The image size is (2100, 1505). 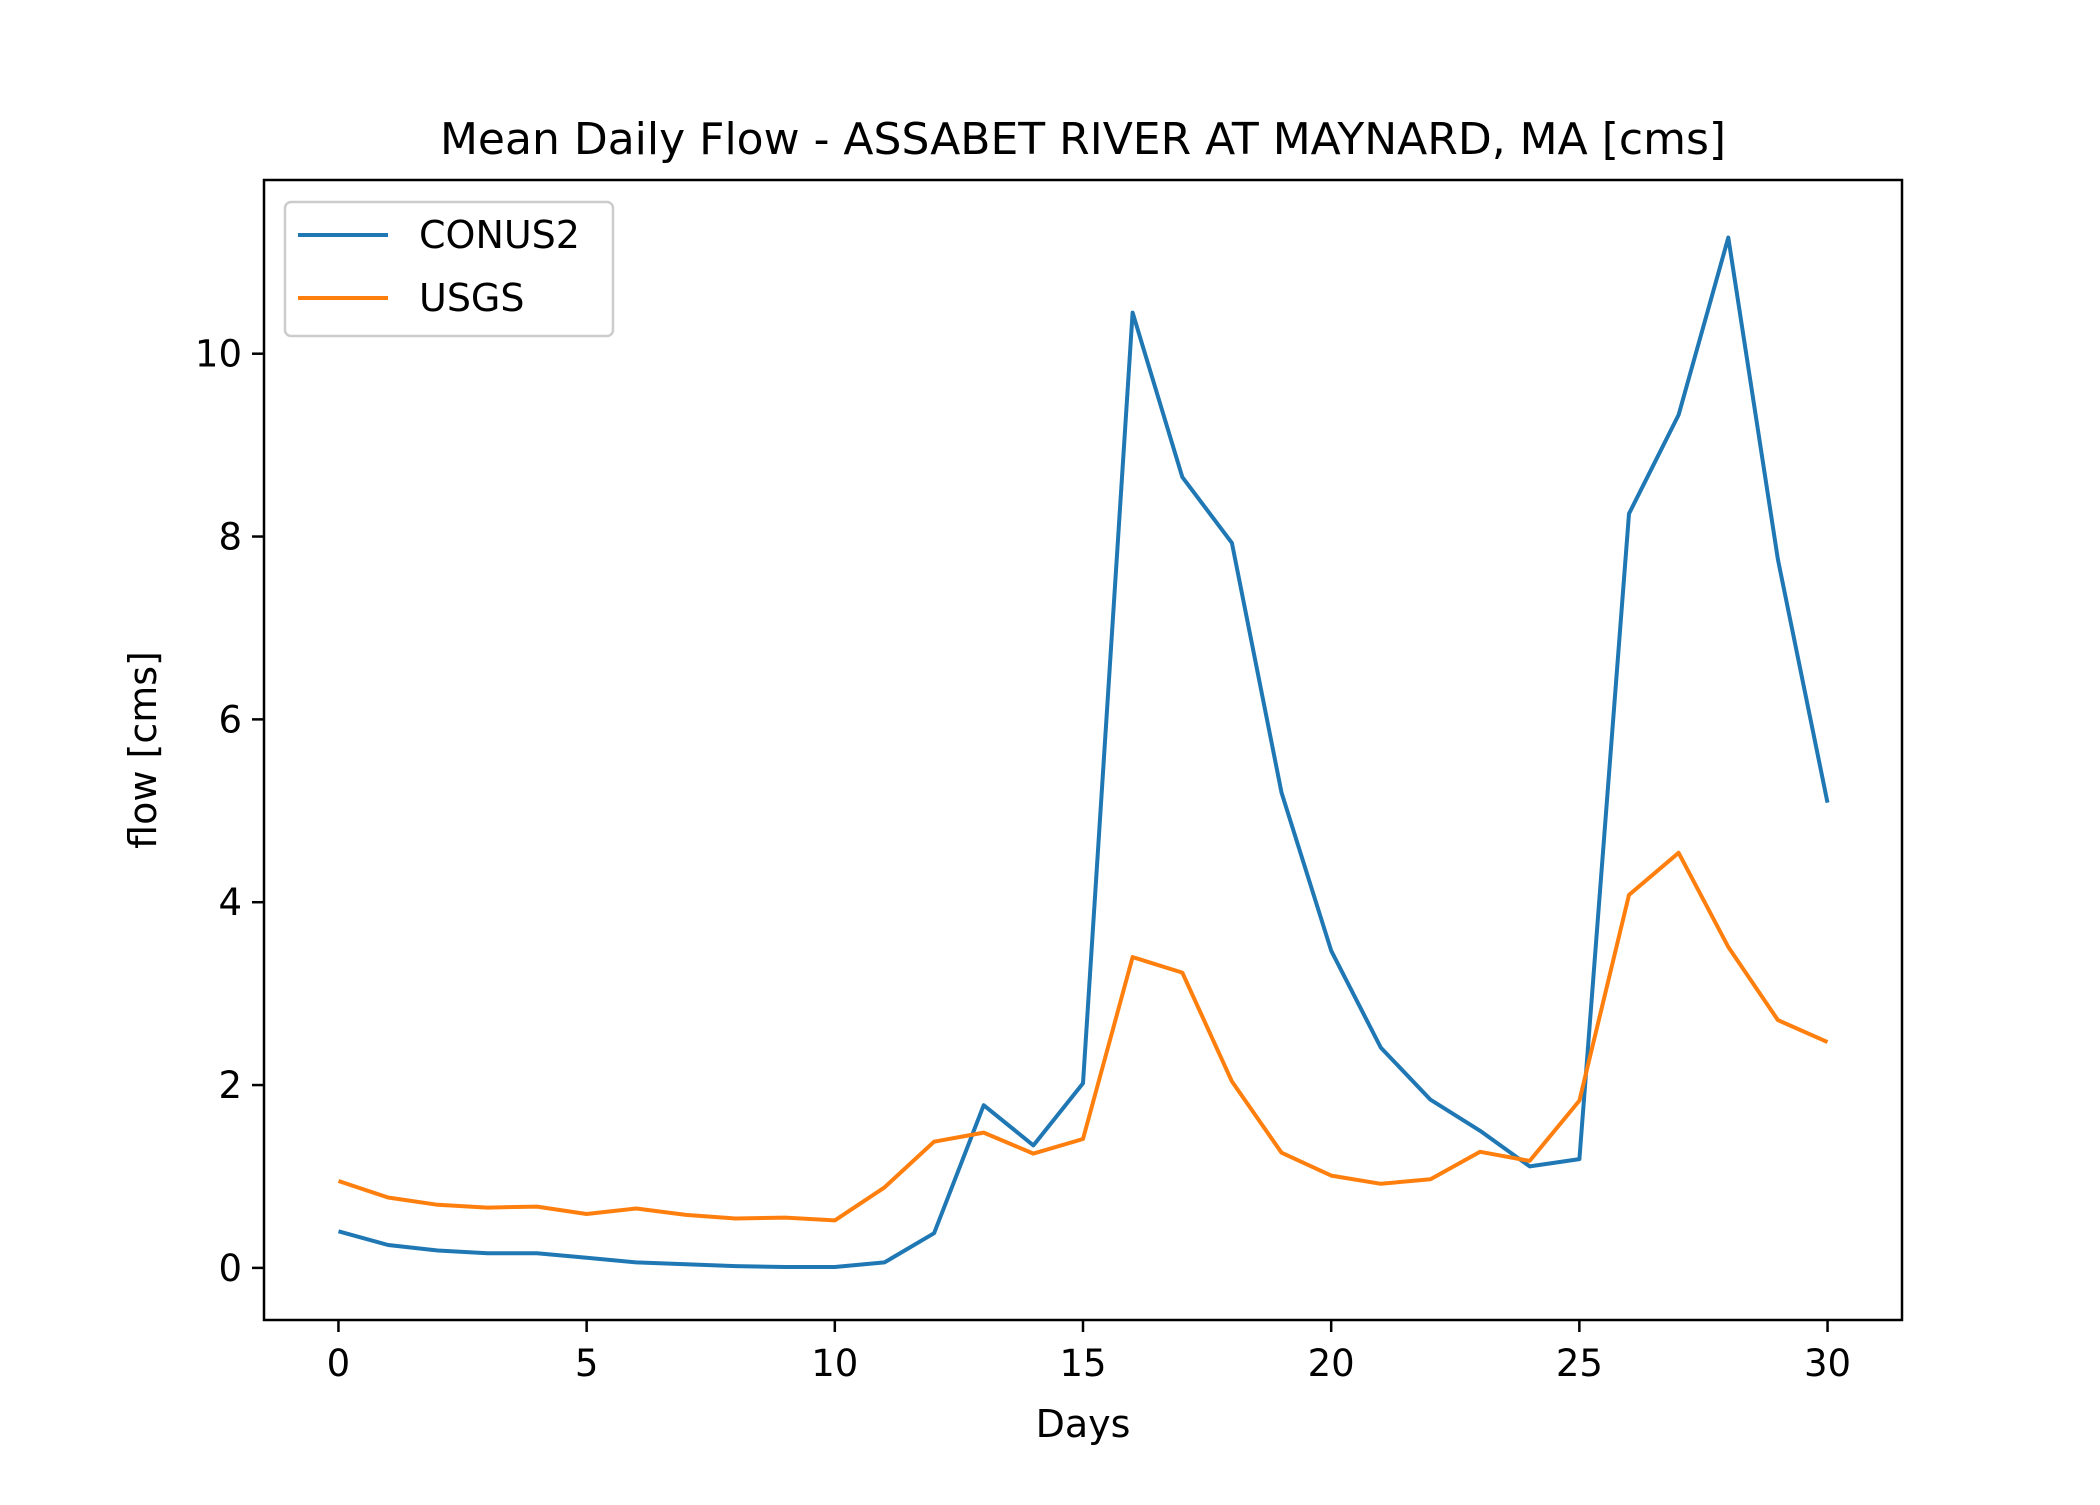 What do you see at coordinates (1331, 1363) in the screenshot?
I see `x-tick-label: 20` at bounding box center [1331, 1363].